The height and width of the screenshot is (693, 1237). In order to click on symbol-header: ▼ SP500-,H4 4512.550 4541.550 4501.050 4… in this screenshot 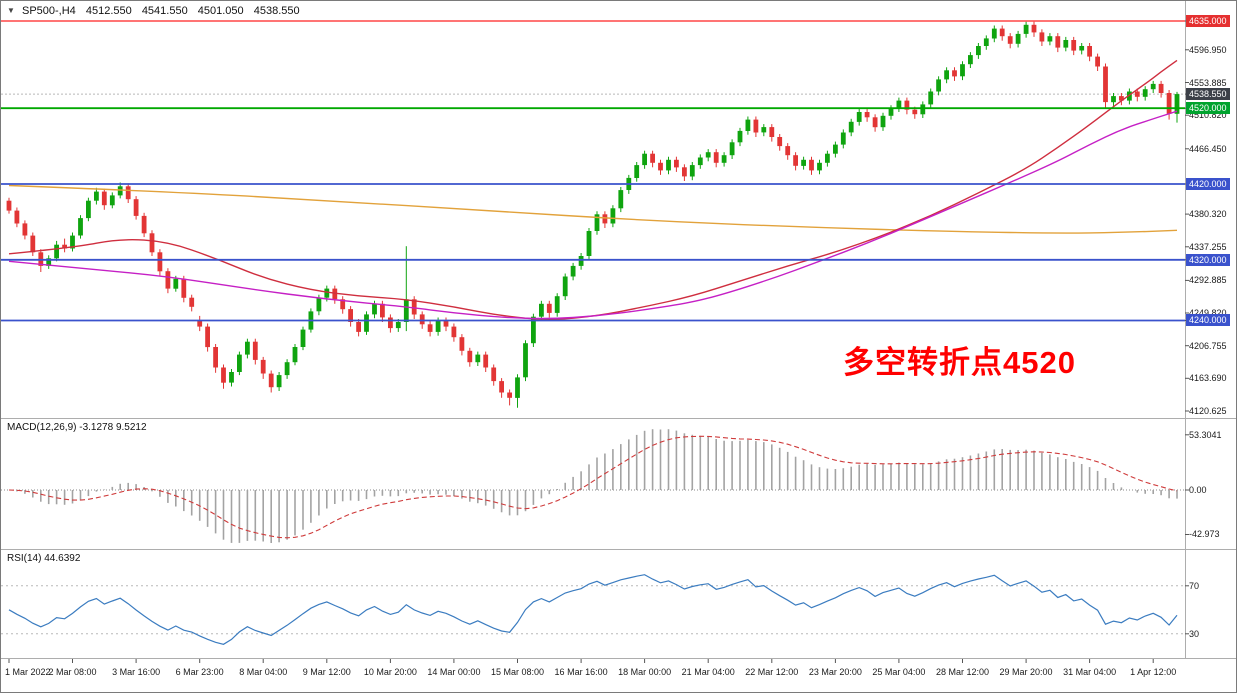, I will do `click(157, 11)`.